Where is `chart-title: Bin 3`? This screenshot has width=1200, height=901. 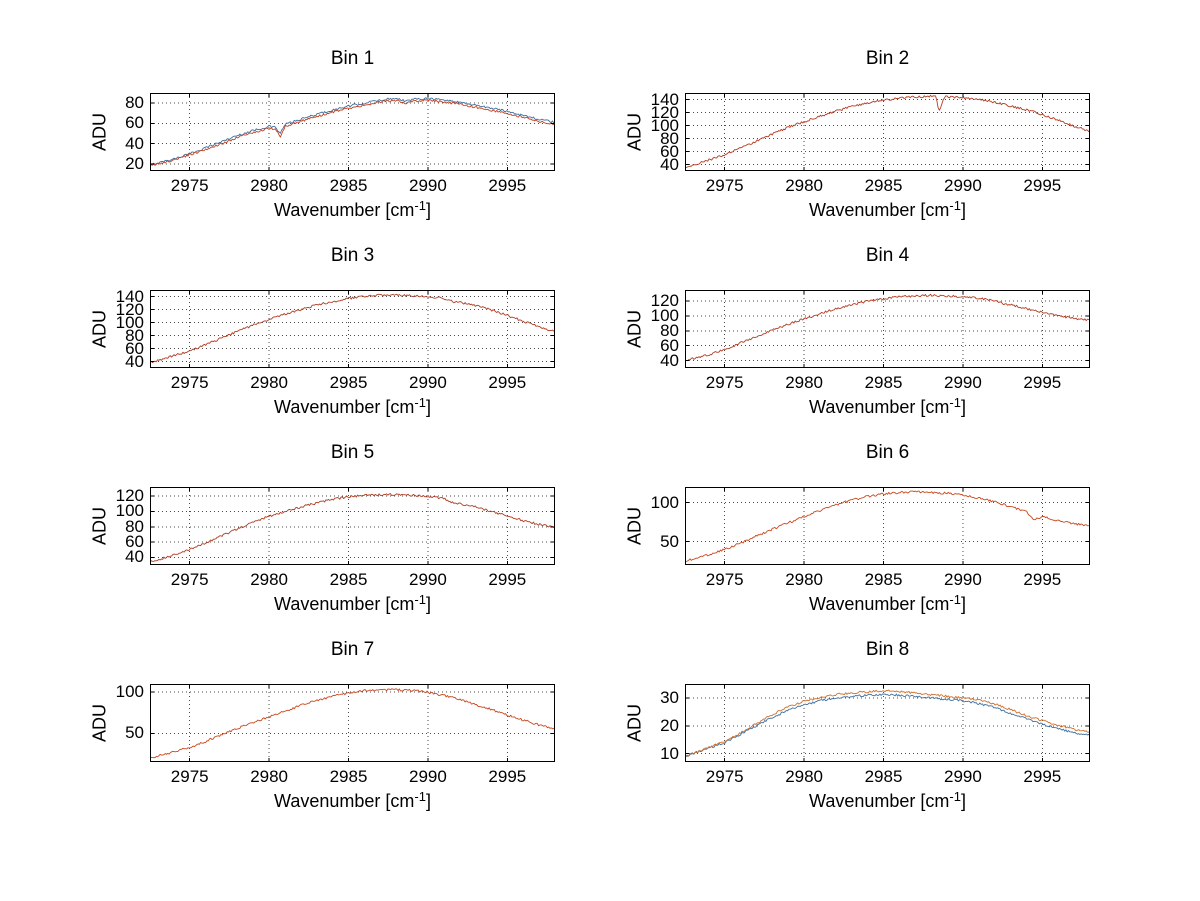 chart-title: Bin 3 is located at coordinates (352, 255).